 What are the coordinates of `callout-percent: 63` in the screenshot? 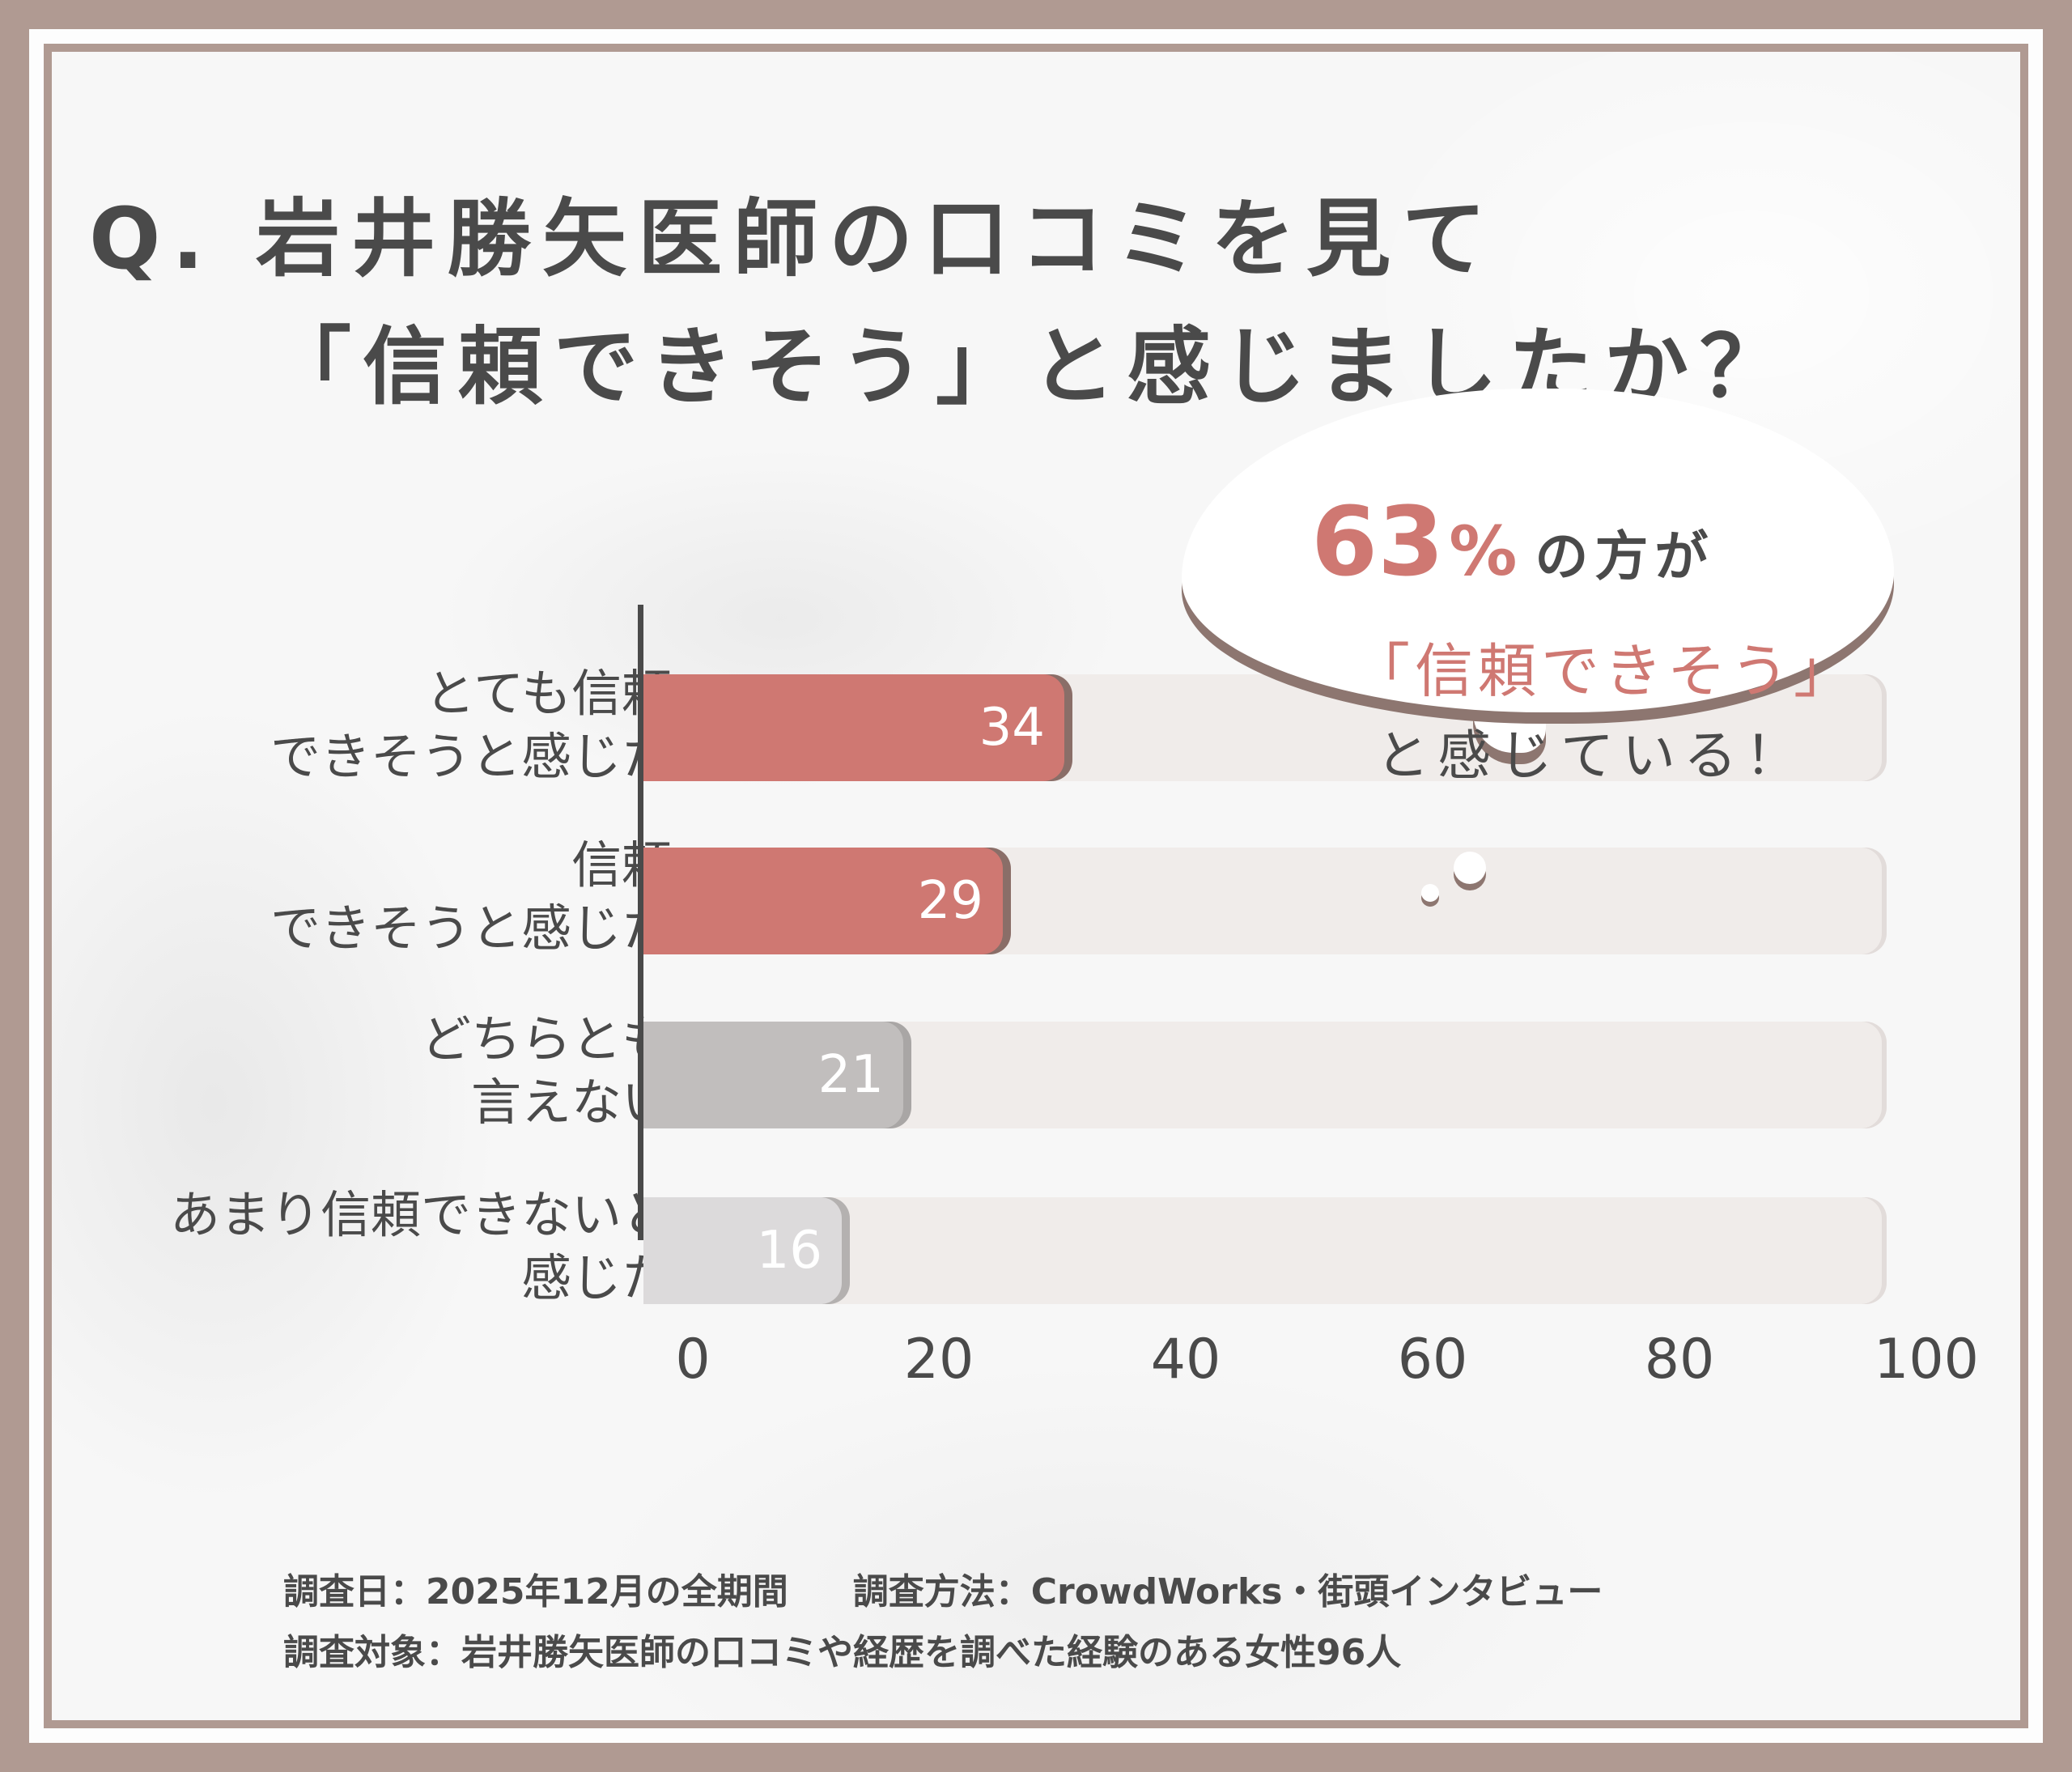 It's located at (1378, 541).